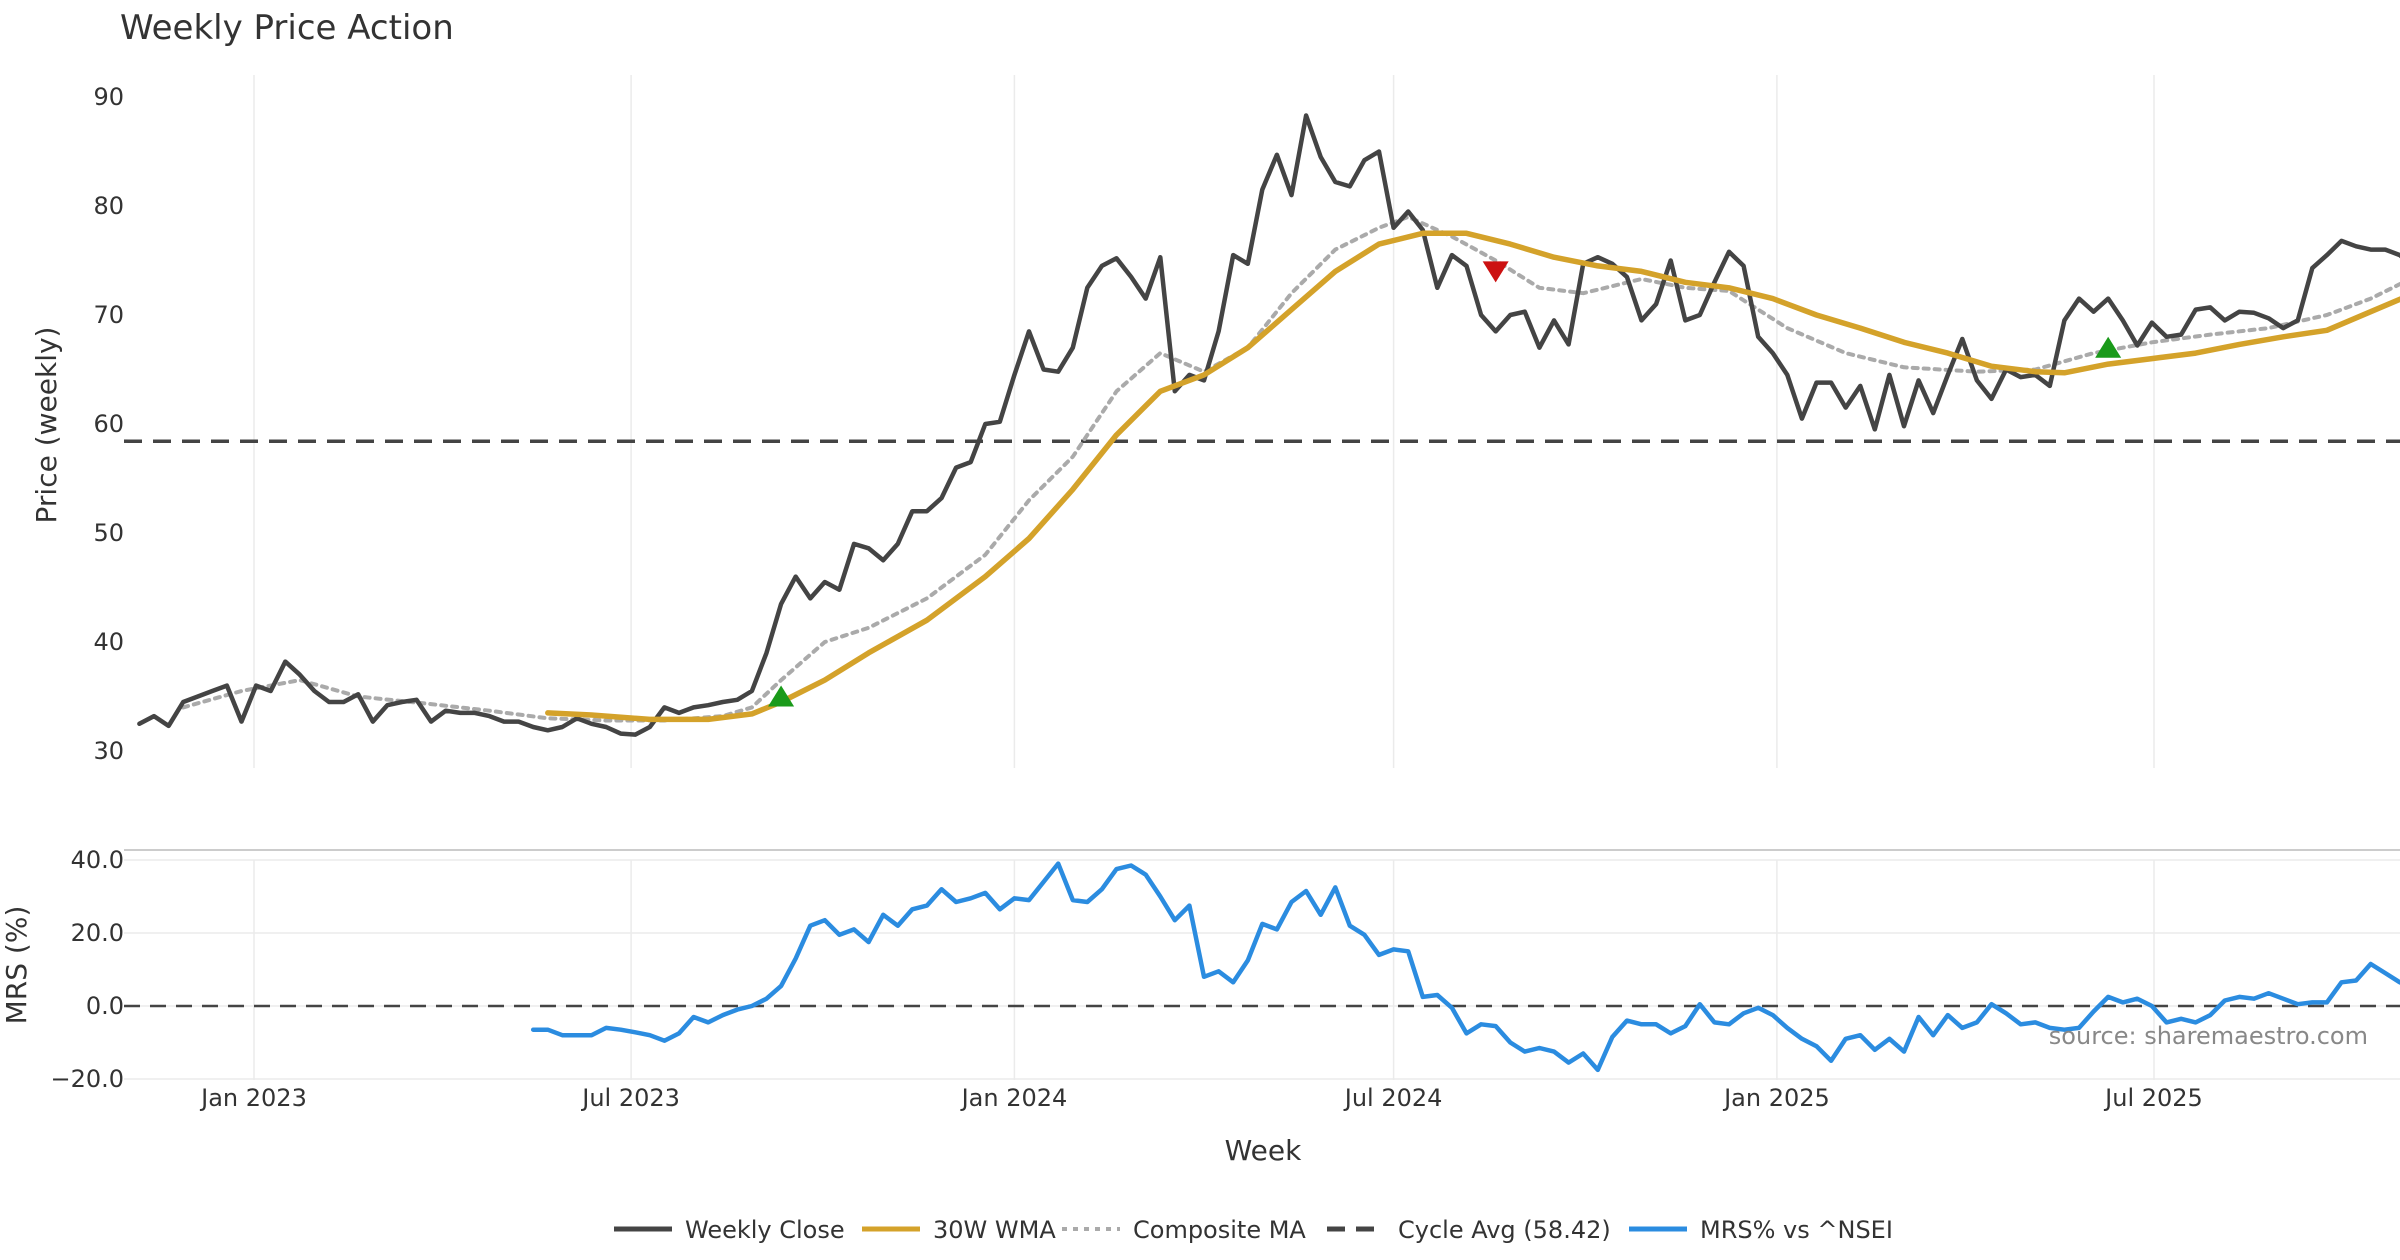 This screenshot has height=1260, width=2400. What do you see at coordinates (2208, 1036) in the screenshot?
I see `source-note: source: sharemaestro.com` at bounding box center [2208, 1036].